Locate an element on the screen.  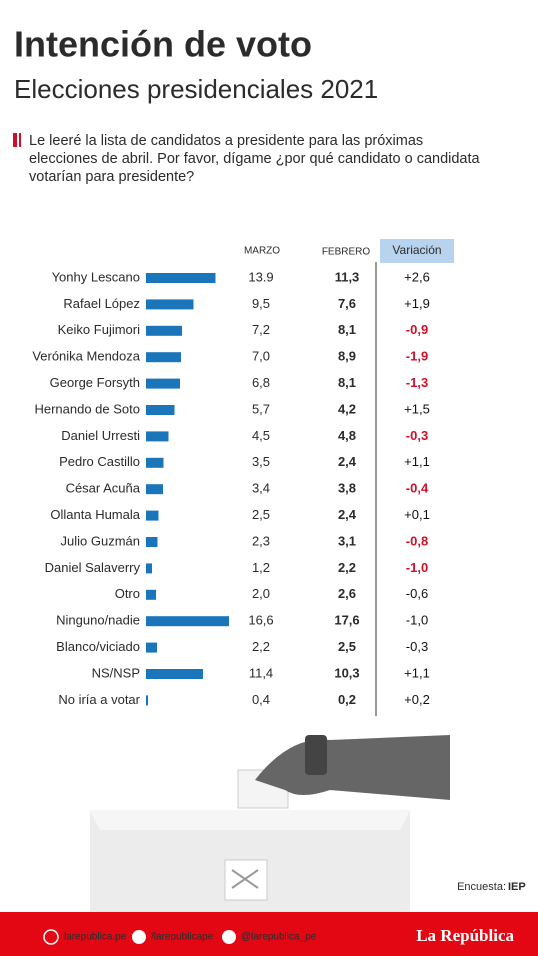
value-label: 6,8 is located at coordinates (261, 382).